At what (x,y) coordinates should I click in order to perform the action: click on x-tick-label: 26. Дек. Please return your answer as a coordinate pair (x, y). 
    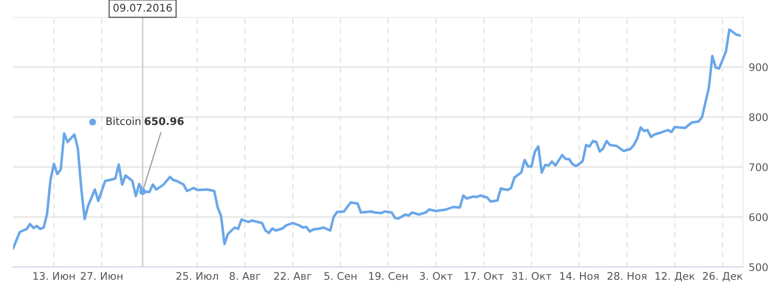
    Looking at the image, I should click on (722, 277).